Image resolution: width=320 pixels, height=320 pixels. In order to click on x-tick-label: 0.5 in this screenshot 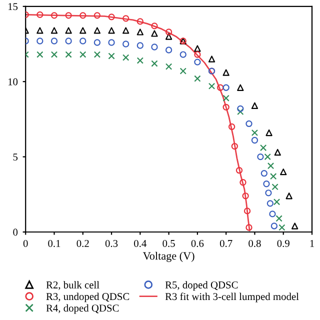, I will do `click(168, 244)`.